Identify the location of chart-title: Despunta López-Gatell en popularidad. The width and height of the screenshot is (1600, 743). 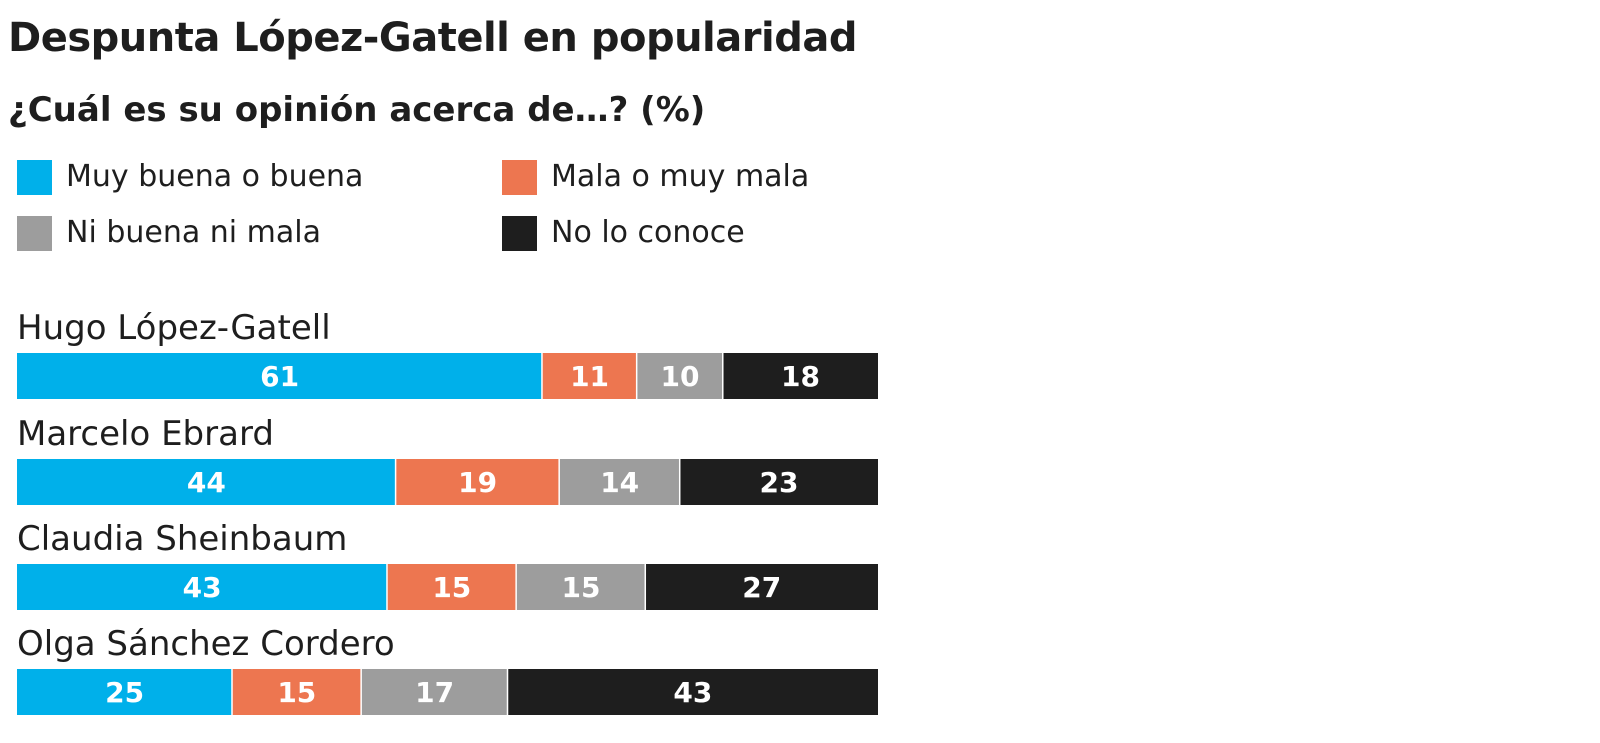
(432, 38).